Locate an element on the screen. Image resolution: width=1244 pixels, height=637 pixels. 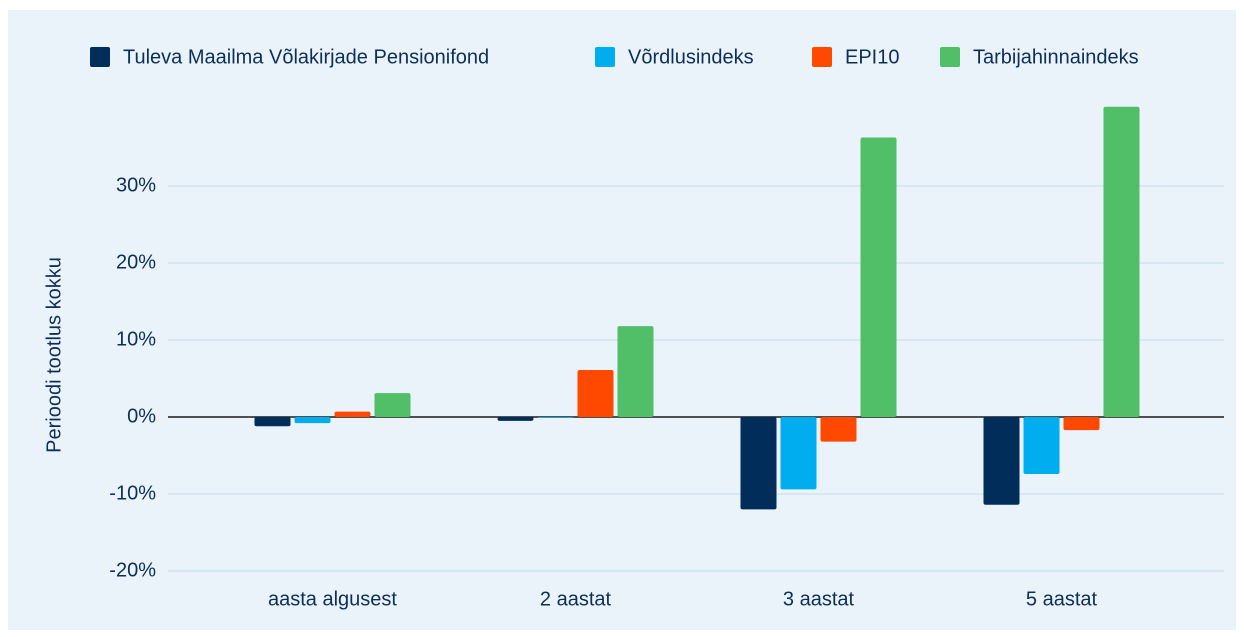
y-tick-label: -10% is located at coordinates (132, 493).